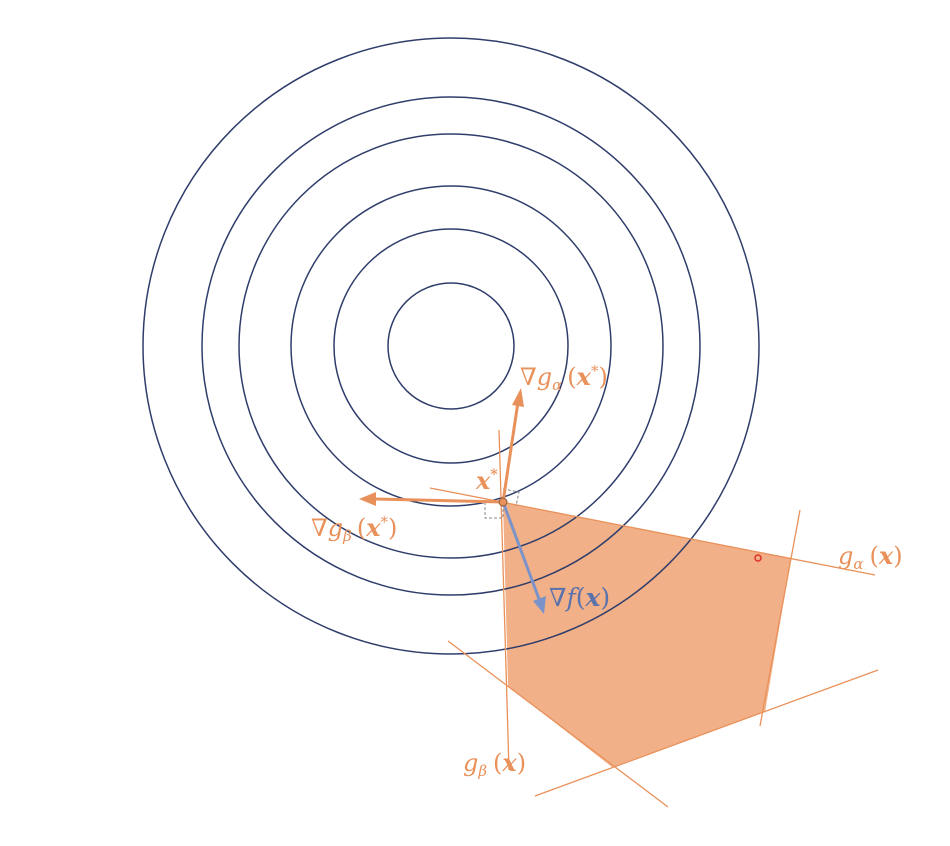 This screenshot has height=846, width=950. What do you see at coordinates (870, 557) in the screenshot?
I see `g-alpha-label: gα (x)` at bounding box center [870, 557].